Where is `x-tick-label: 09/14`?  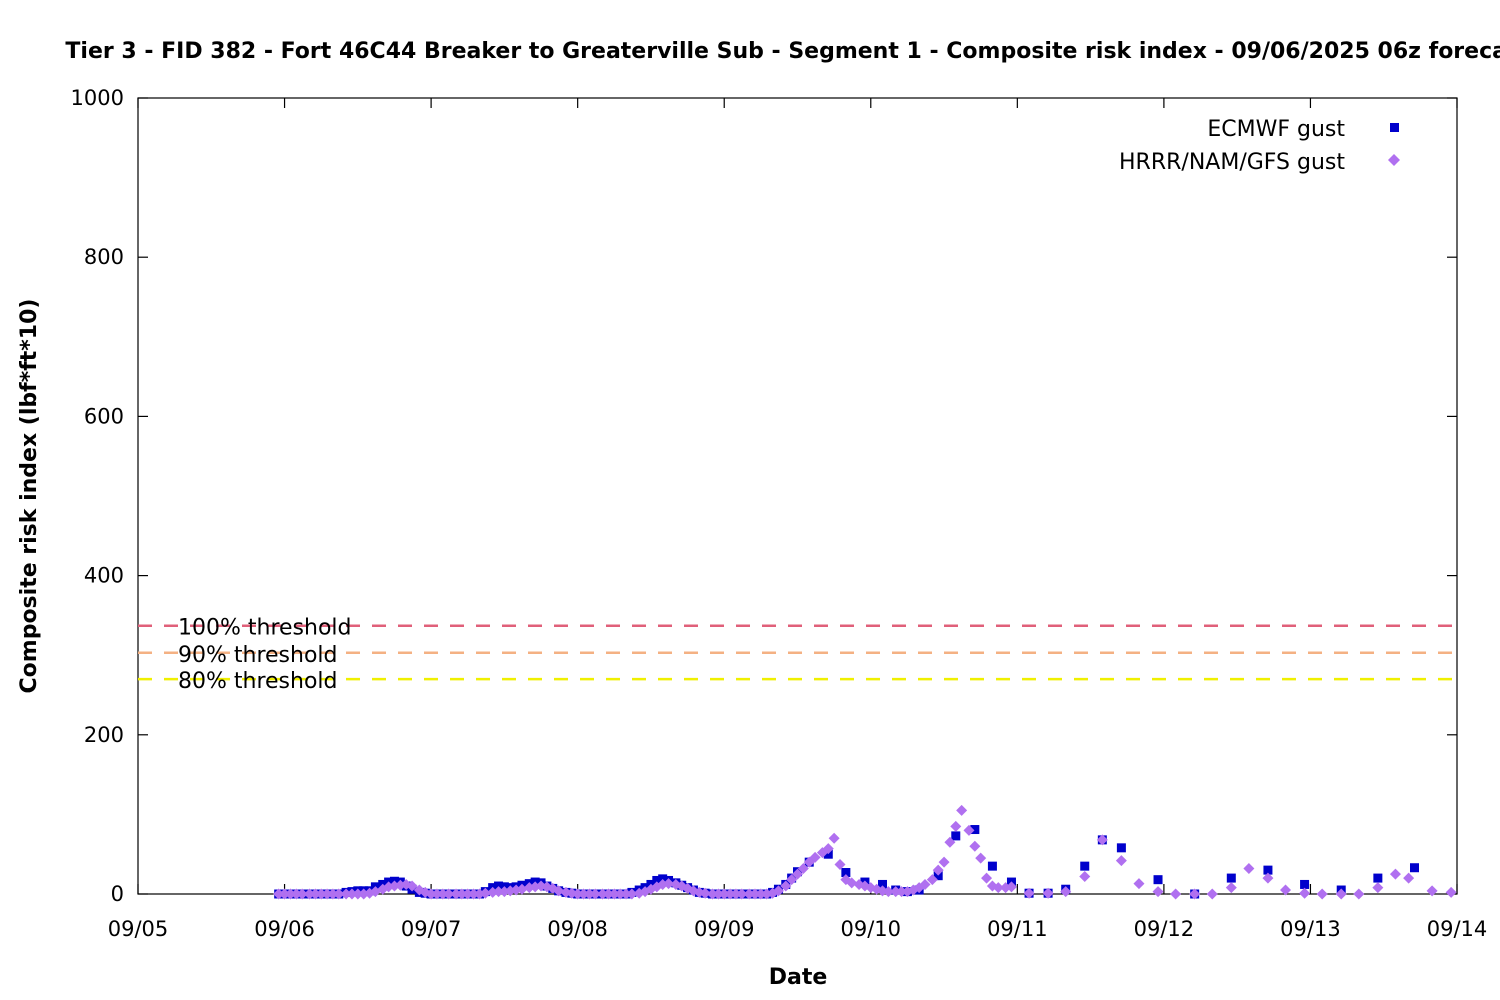 x-tick-label: 09/14 is located at coordinates (1457, 929).